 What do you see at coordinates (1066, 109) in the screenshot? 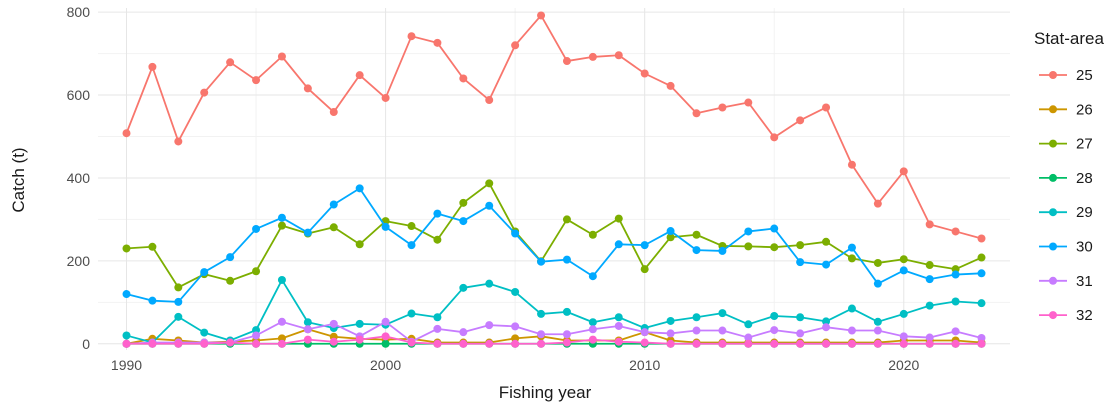
I see `legend-item-26: 26` at bounding box center [1066, 109].